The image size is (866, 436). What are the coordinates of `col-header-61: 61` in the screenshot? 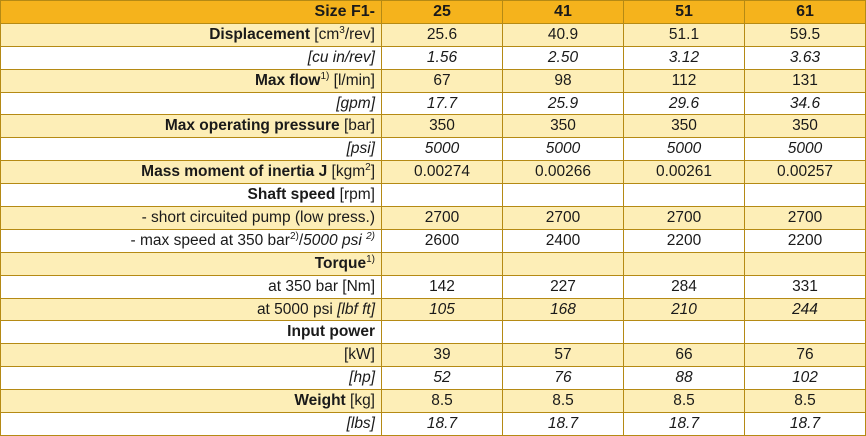 It's located at (805, 12).